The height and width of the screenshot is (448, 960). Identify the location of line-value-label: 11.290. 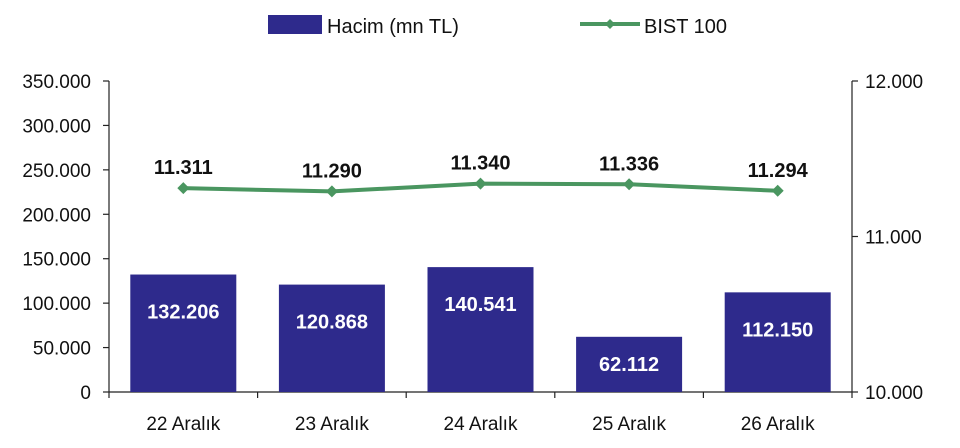
(332, 171).